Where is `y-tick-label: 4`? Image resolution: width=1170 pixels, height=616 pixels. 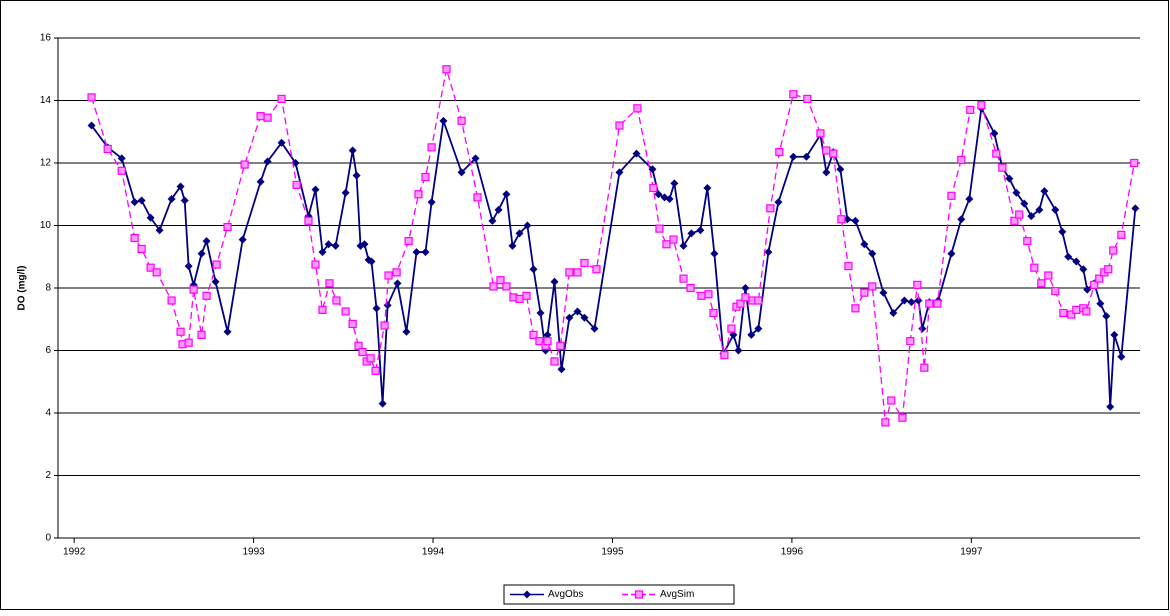
y-tick-label: 4 is located at coordinates (48, 413).